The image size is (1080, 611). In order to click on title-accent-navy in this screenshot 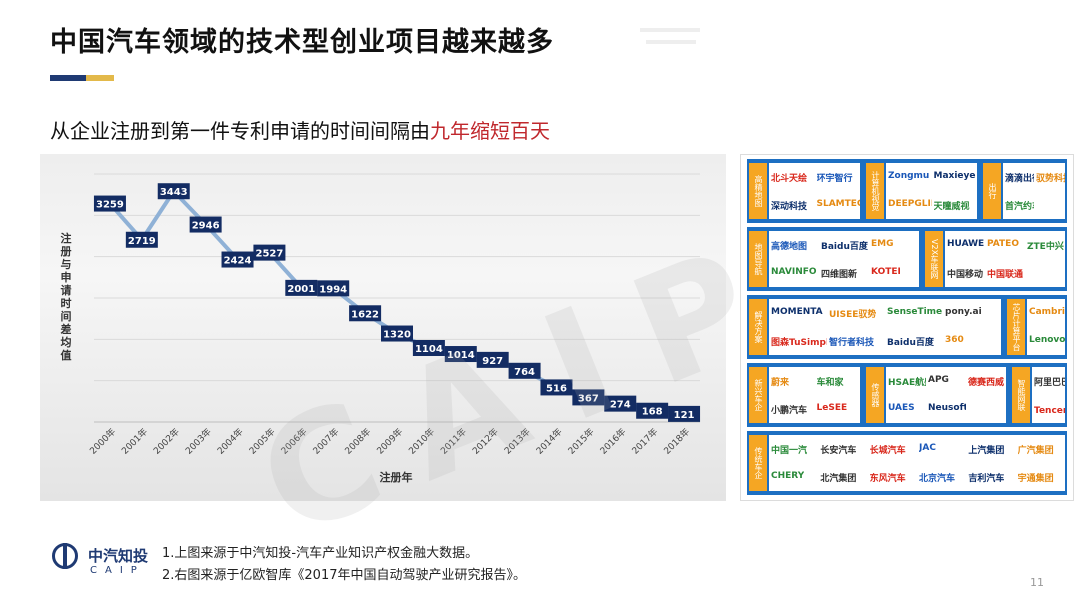, I will do `click(68, 78)`.